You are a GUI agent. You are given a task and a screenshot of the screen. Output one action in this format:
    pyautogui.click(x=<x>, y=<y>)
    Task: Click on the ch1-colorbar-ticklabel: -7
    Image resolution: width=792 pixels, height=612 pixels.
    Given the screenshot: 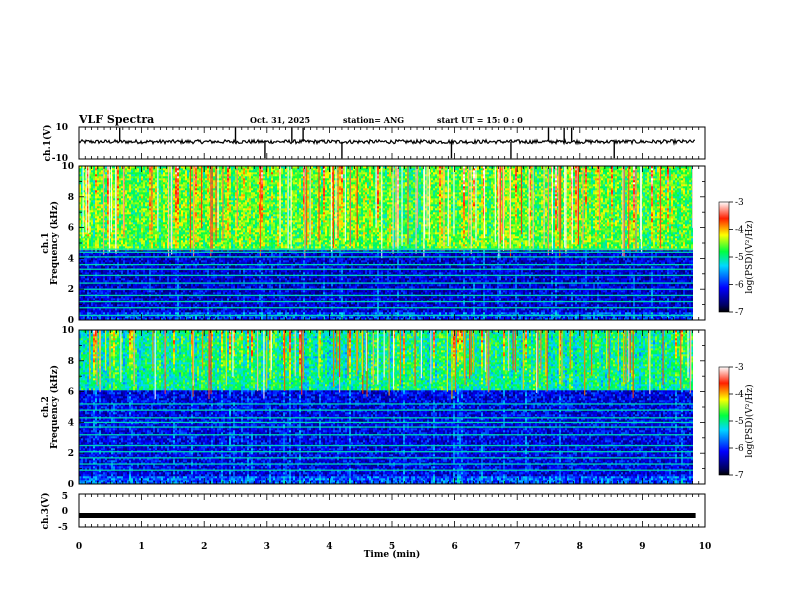 What is the action you would take?
    pyautogui.click(x=739, y=313)
    